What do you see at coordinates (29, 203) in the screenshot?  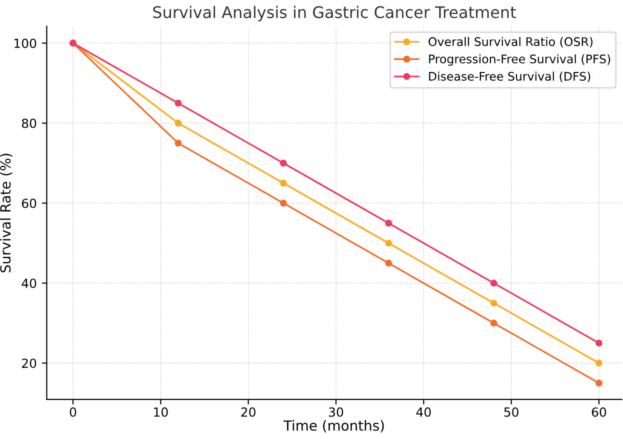 I see `y-tick-label: 60` at bounding box center [29, 203].